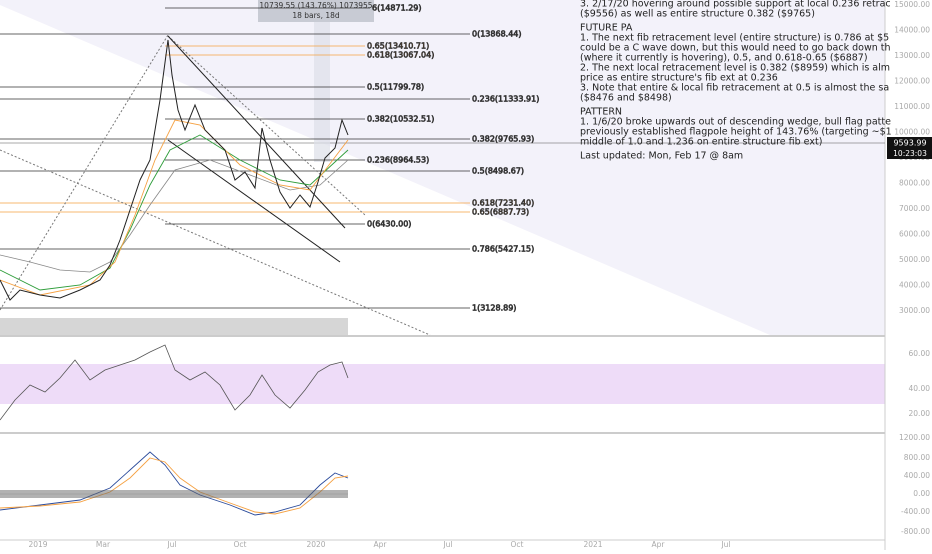 The width and height of the screenshot is (932, 554). Describe the element at coordinates (915, 511) in the screenshot. I see `macd-label: -400.00` at that location.